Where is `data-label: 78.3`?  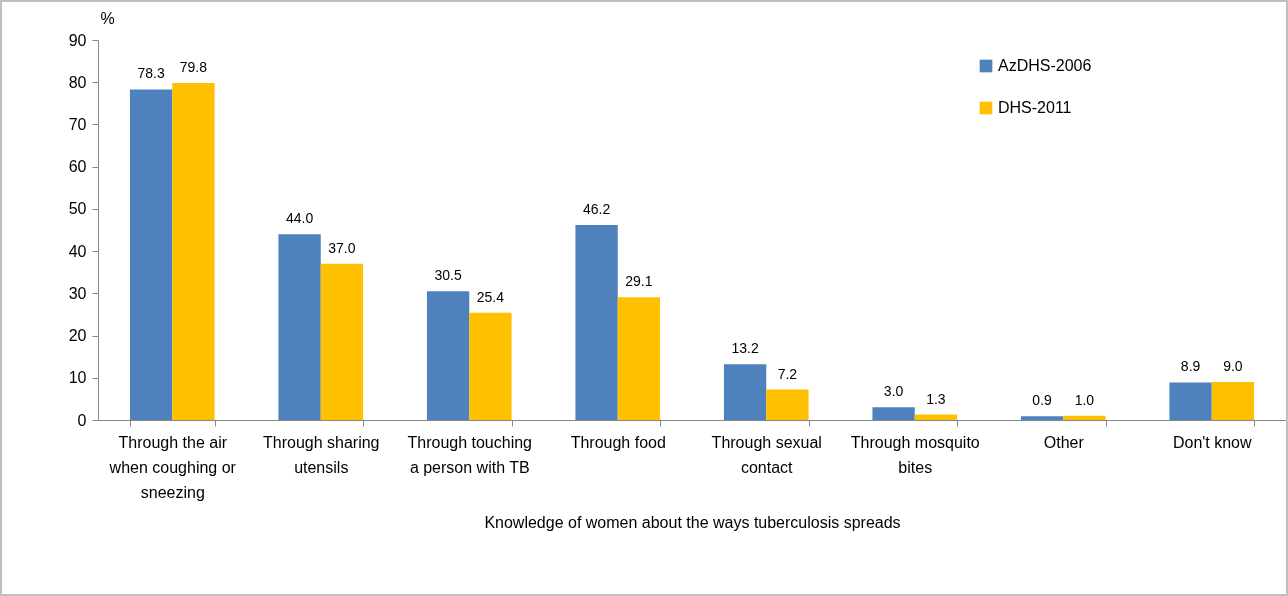 data-label: 78.3 is located at coordinates (151, 73).